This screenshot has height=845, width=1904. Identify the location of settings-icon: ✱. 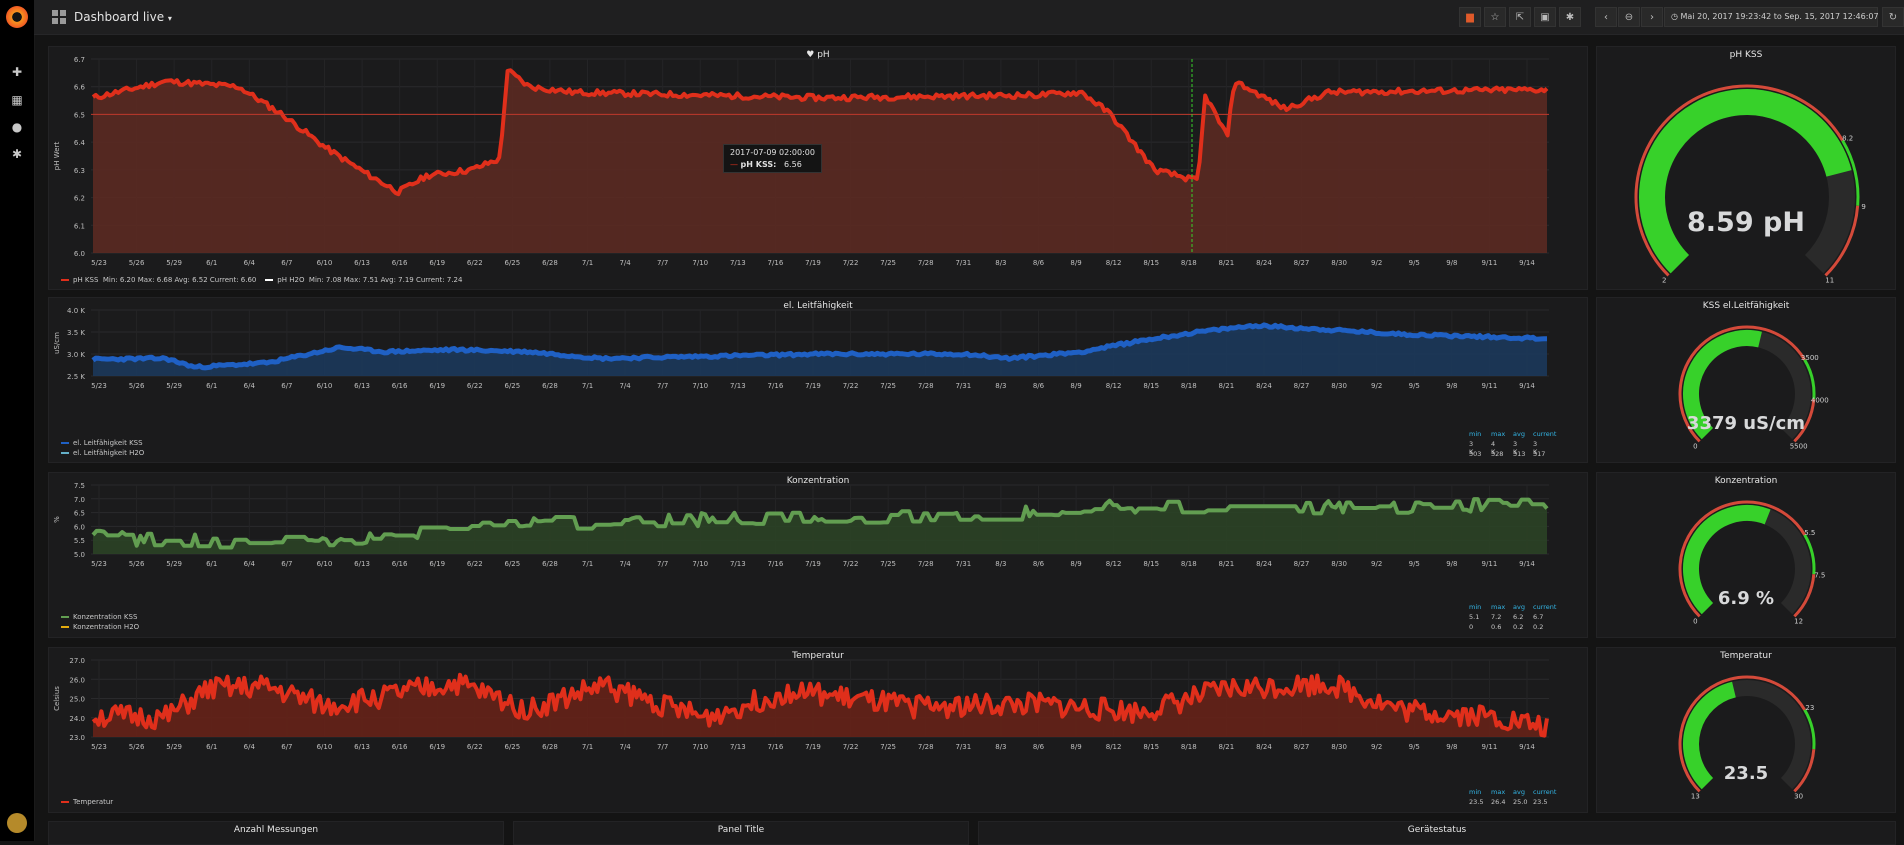
(1570, 17).